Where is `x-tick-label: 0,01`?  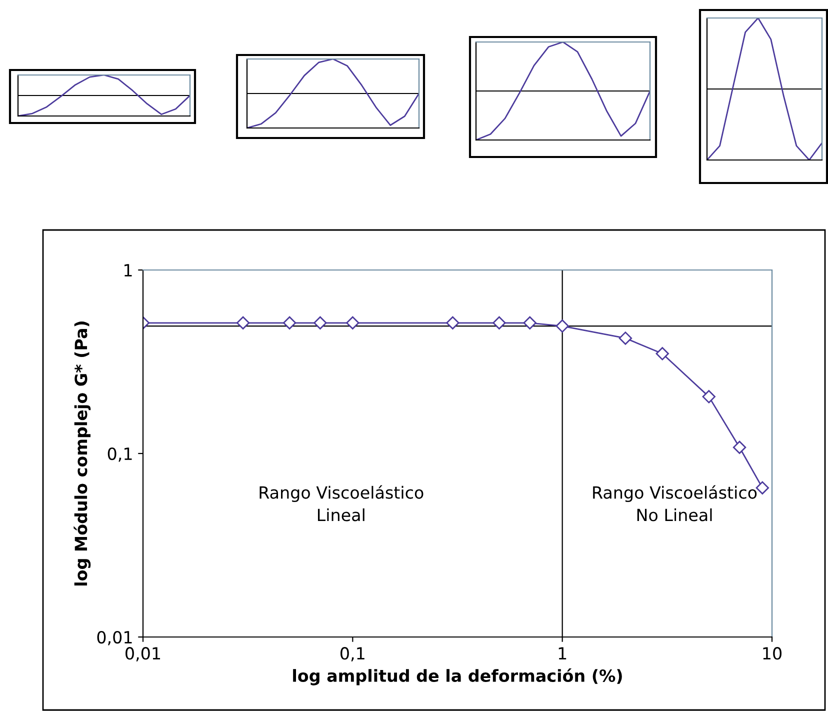 x-tick-label: 0,01 is located at coordinates (143, 654).